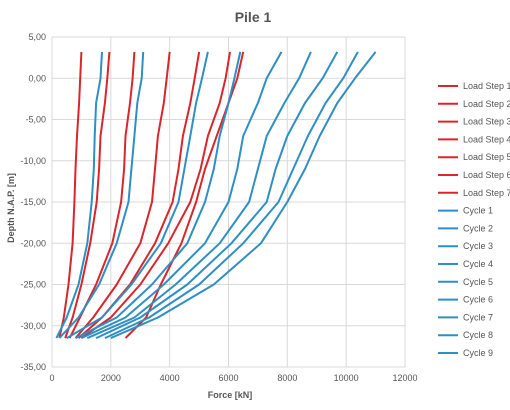 This screenshot has height=410, width=510. I want to click on legend-label-cycle-2: Cycle 2, so click(478, 228).